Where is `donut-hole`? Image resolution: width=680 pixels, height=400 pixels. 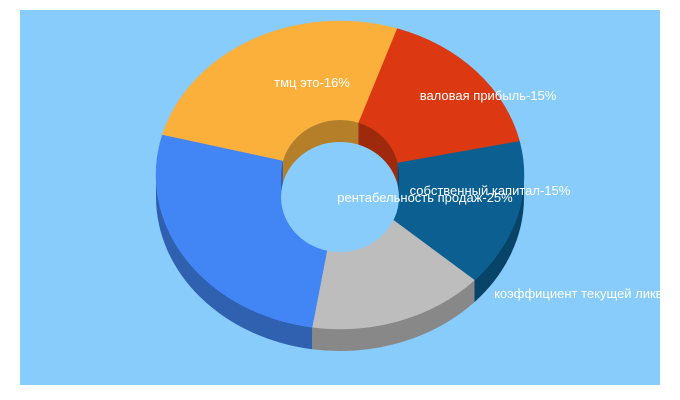
donut-hole is located at coordinates (340, 197).